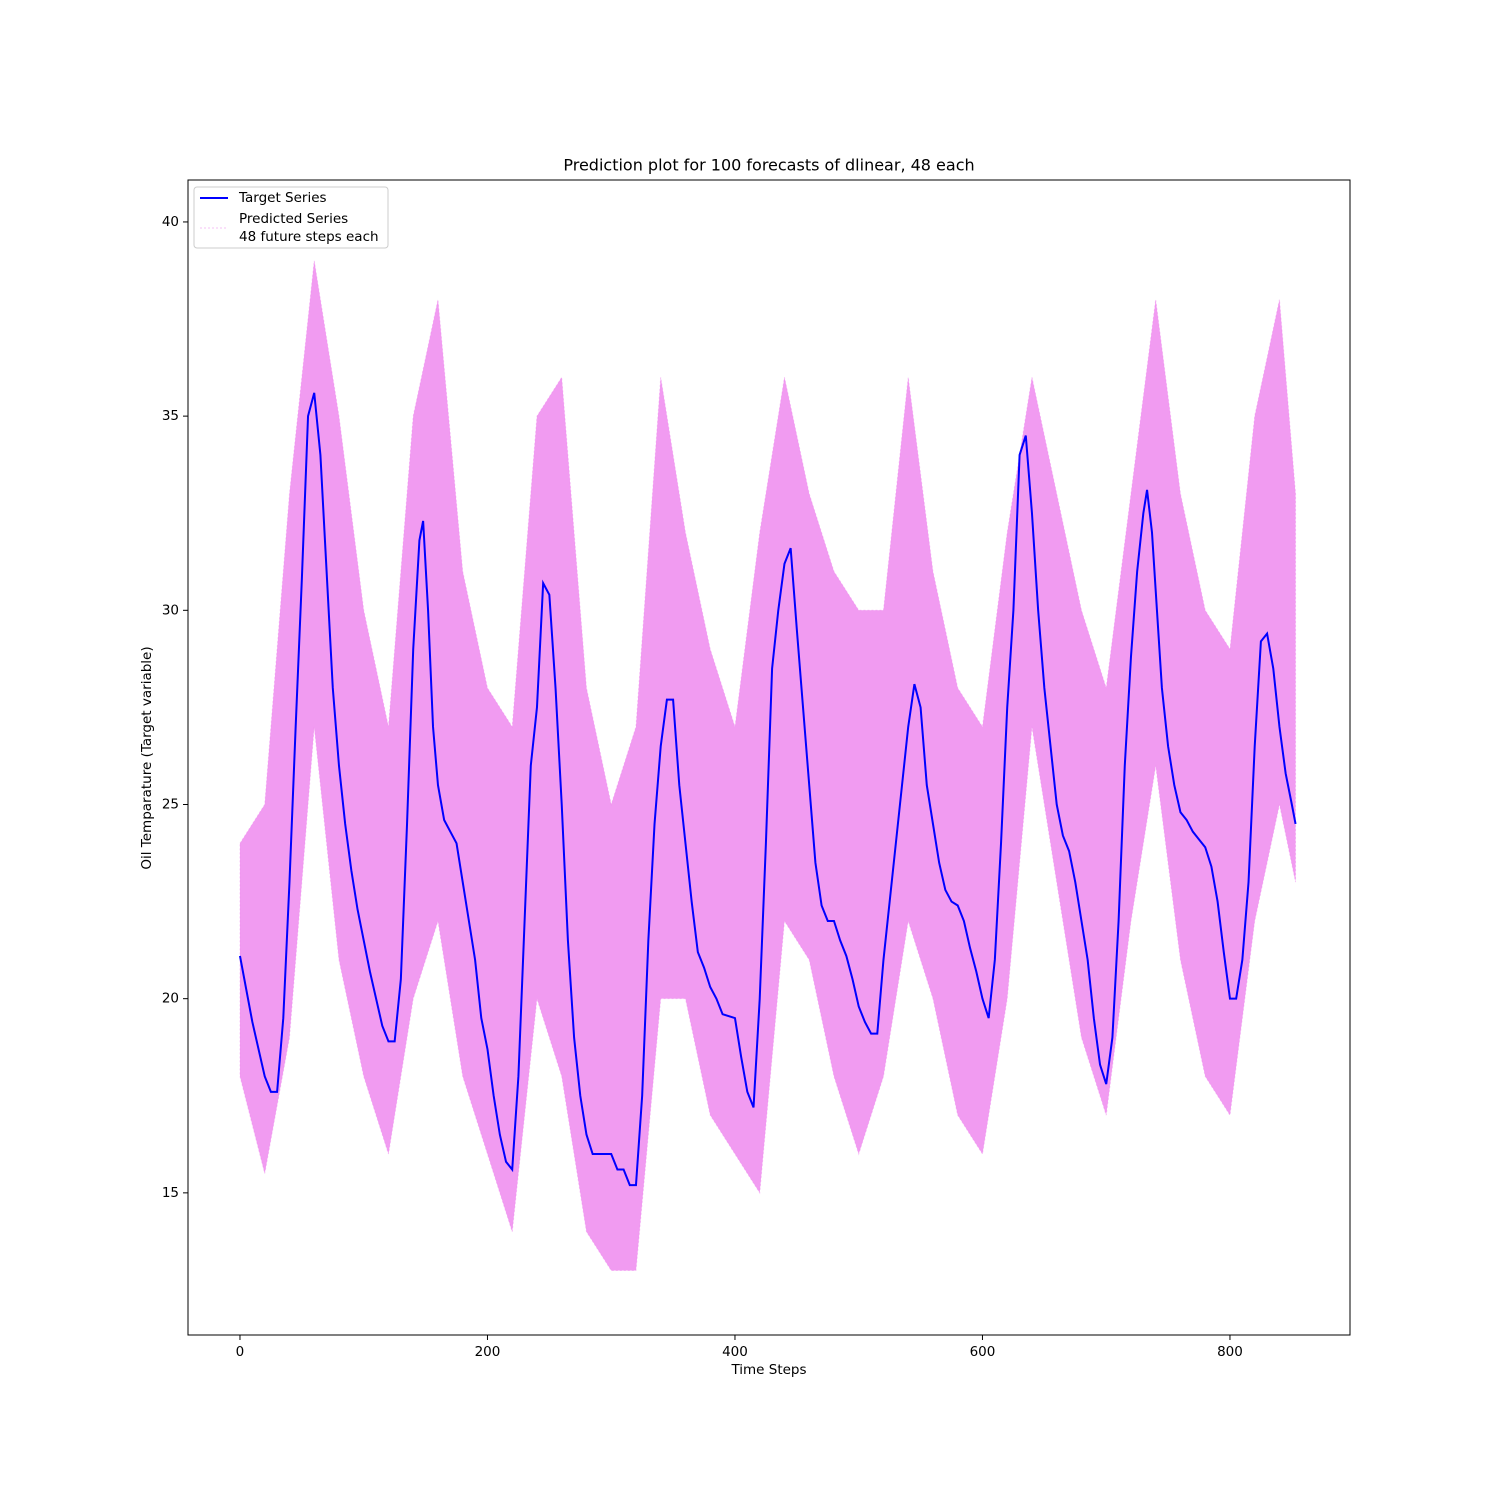 The height and width of the screenshot is (1500, 1500). I want to click on y-axis-label: Oil Temparature (Target variable), so click(147, 757).